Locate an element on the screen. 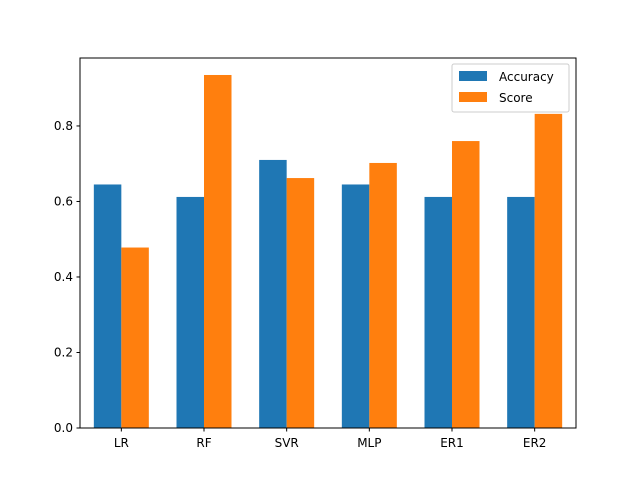  legend: Accuracy Score is located at coordinates (510, 88).